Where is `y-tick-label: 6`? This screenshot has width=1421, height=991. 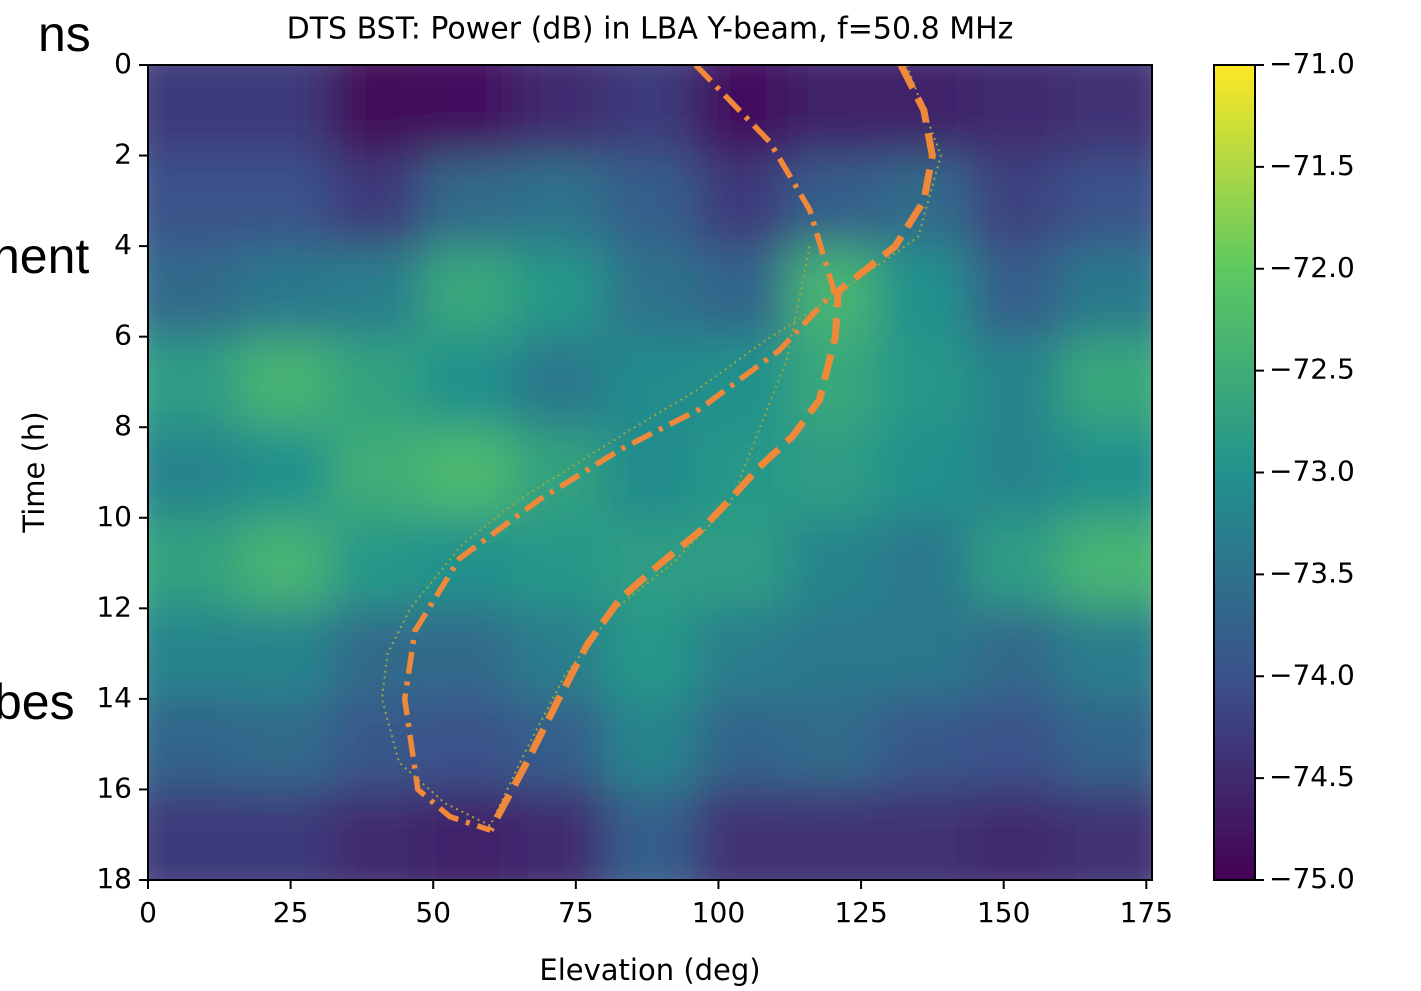 y-tick-label: 6 is located at coordinates (123, 335).